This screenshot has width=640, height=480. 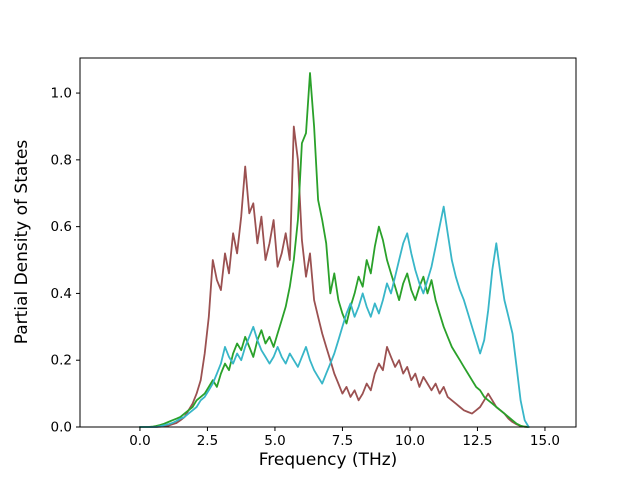 What do you see at coordinates (61, 227) in the screenshot?
I see `y-tick-label: 0.6` at bounding box center [61, 227].